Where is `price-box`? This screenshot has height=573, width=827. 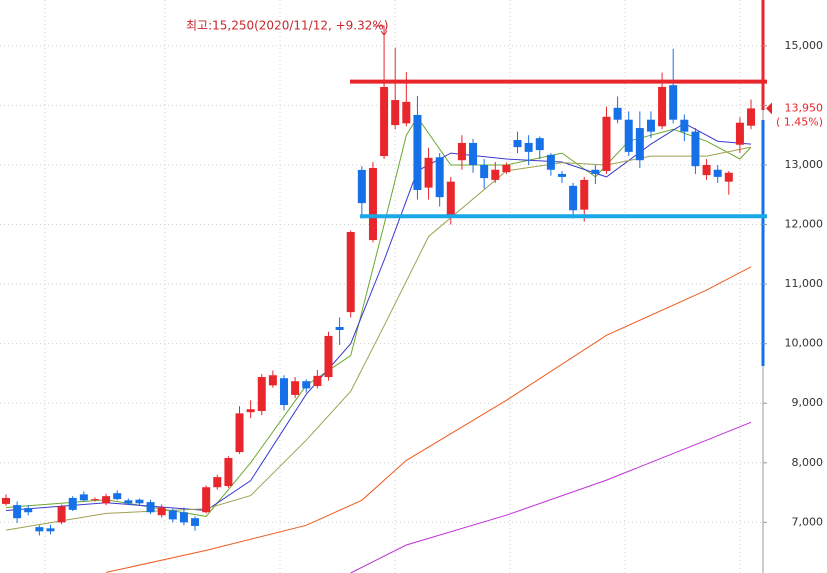
price-box is located at coordinates (801, 115).